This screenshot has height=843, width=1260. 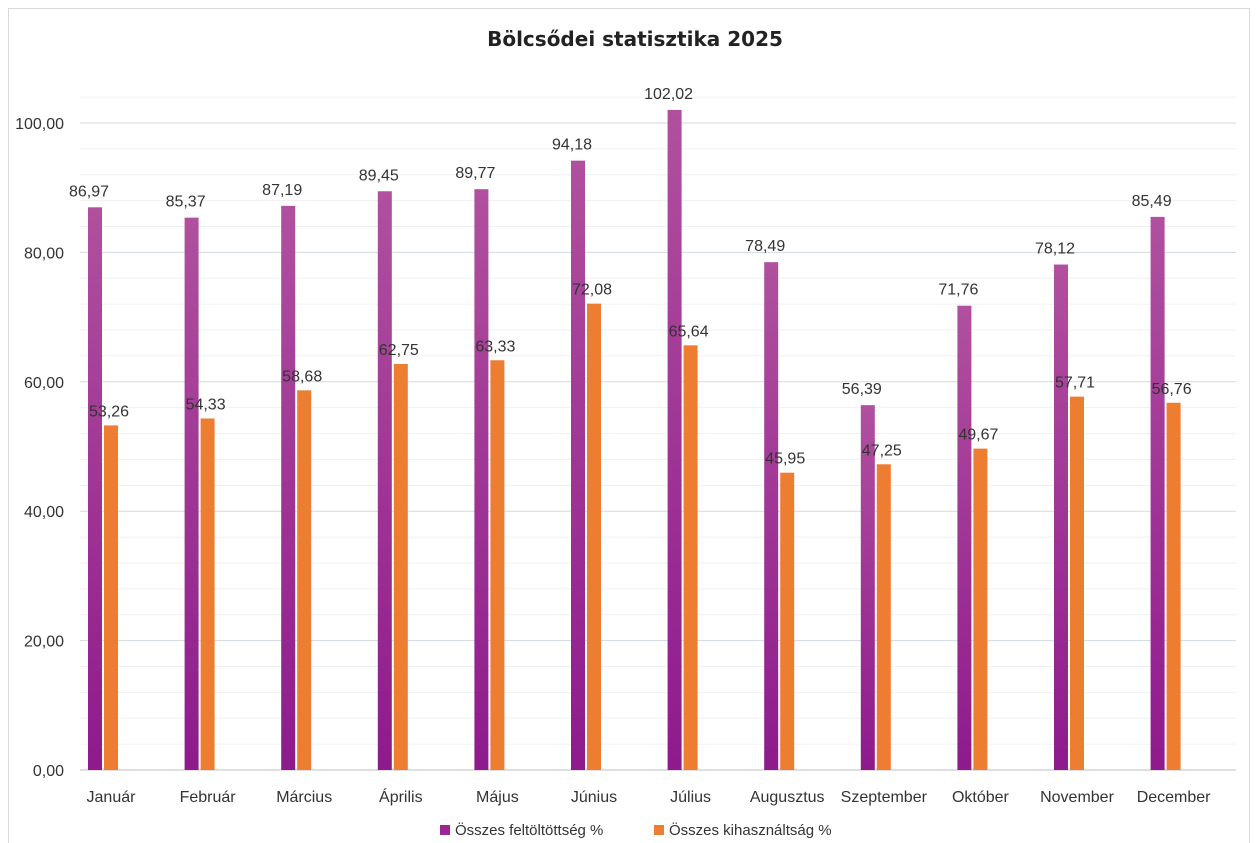 What do you see at coordinates (39, 124) in the screenshot?
I see `y-tick-label: 100,00` at bounding box center [39, 124].